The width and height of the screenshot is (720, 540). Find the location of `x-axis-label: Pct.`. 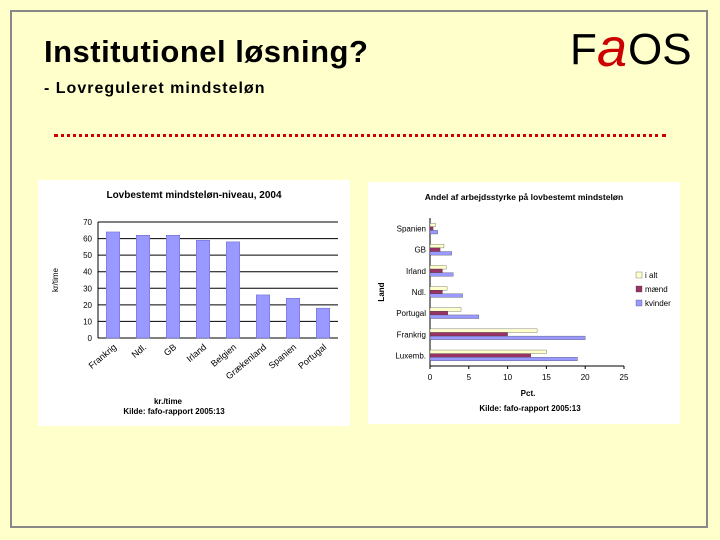

x-axis-label: Pct. is located at coordinates (528, 393).